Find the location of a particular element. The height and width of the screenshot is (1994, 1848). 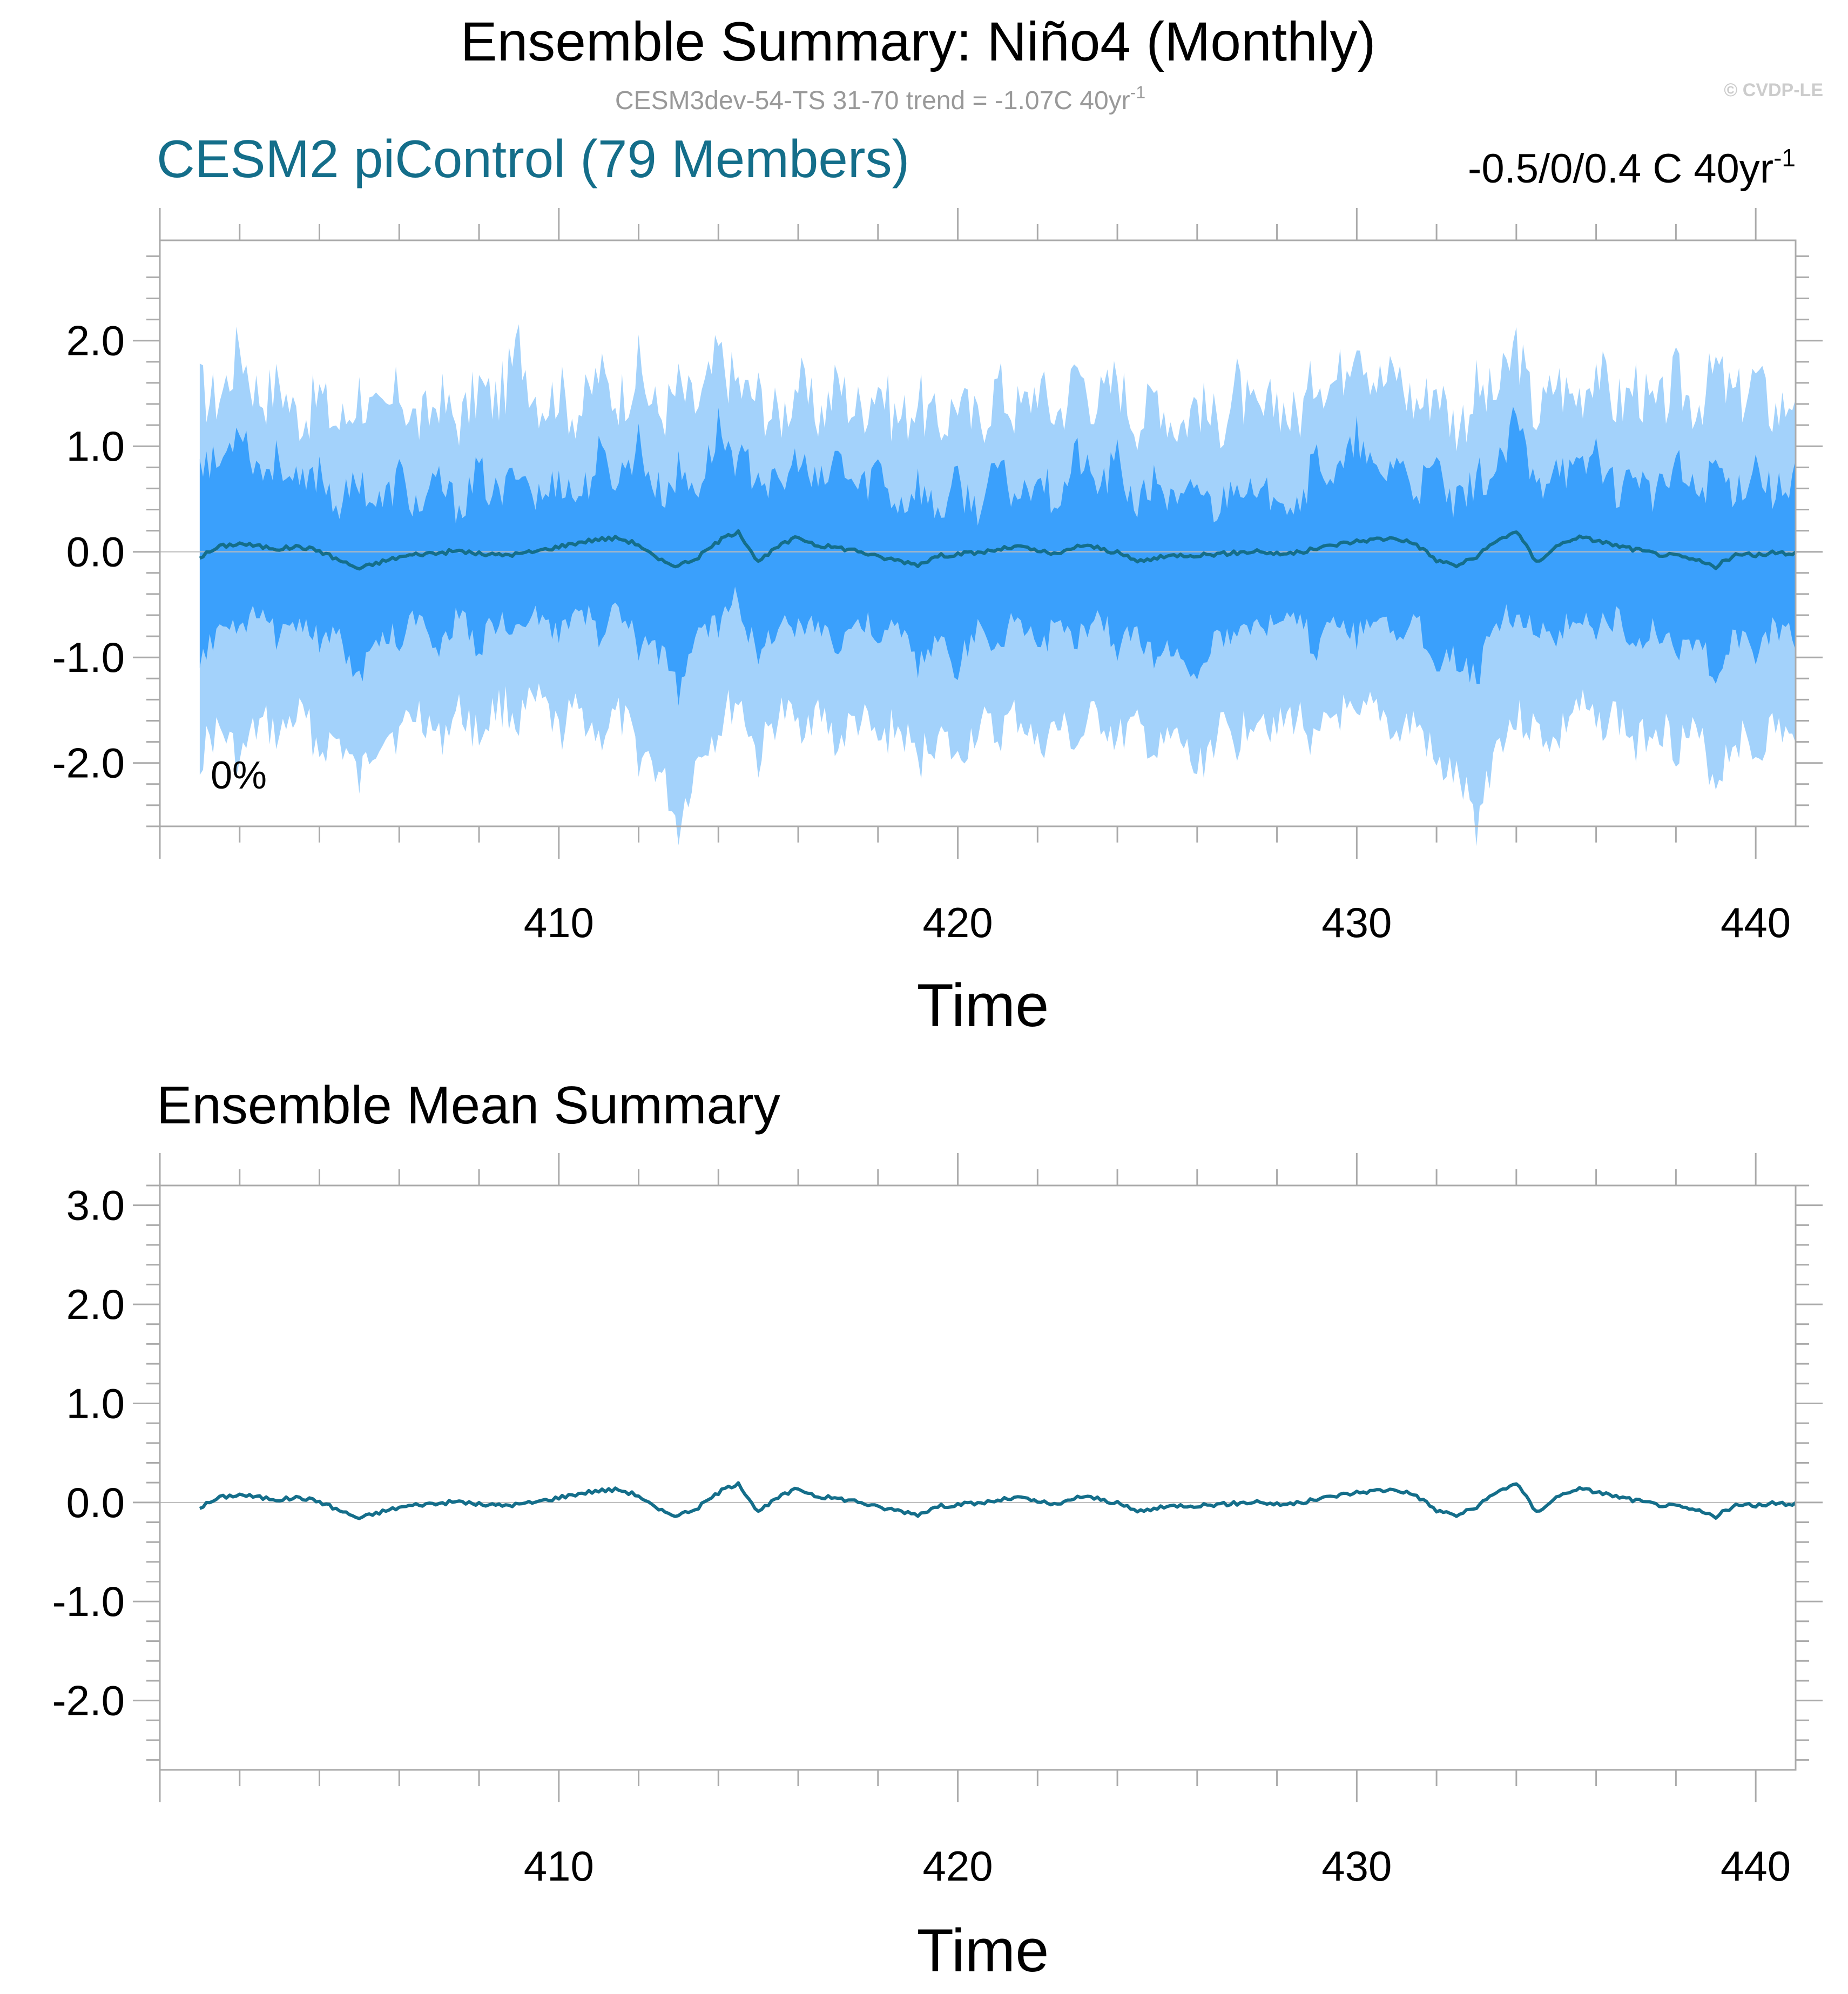

panel1-x-tick-label: 420 is located at coordinates (957, 923).